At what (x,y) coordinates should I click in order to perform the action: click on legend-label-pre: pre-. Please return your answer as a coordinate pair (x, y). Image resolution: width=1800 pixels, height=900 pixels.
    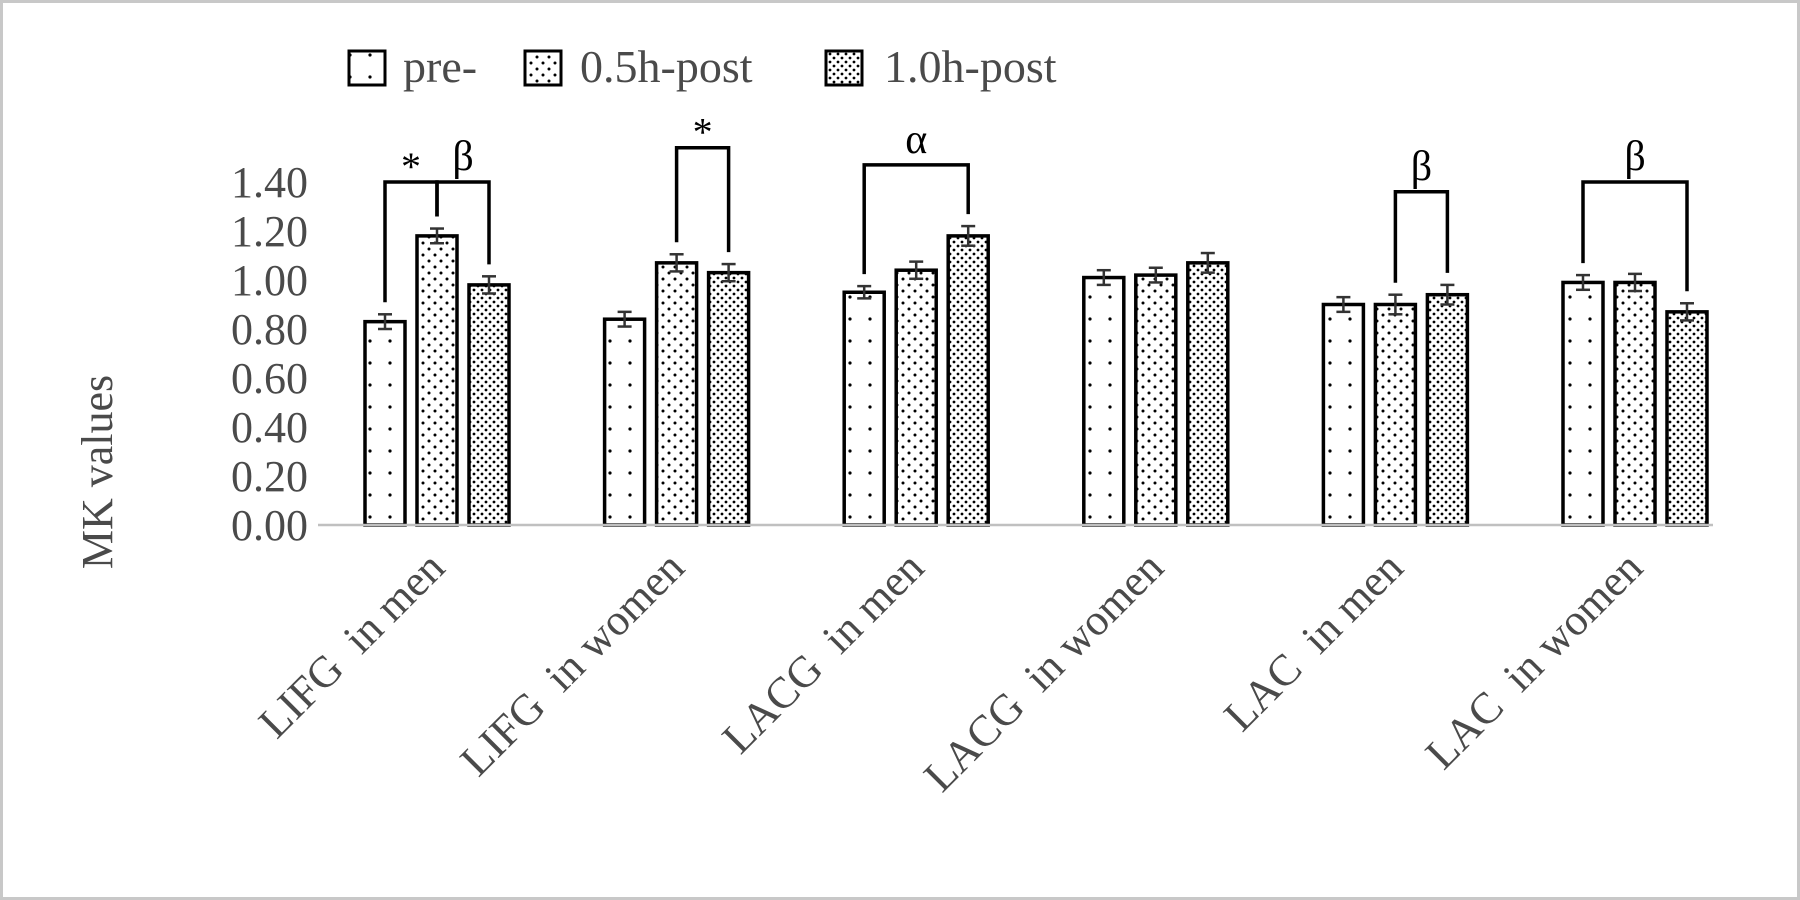
    Looking at the image, I should click on (440, 66).